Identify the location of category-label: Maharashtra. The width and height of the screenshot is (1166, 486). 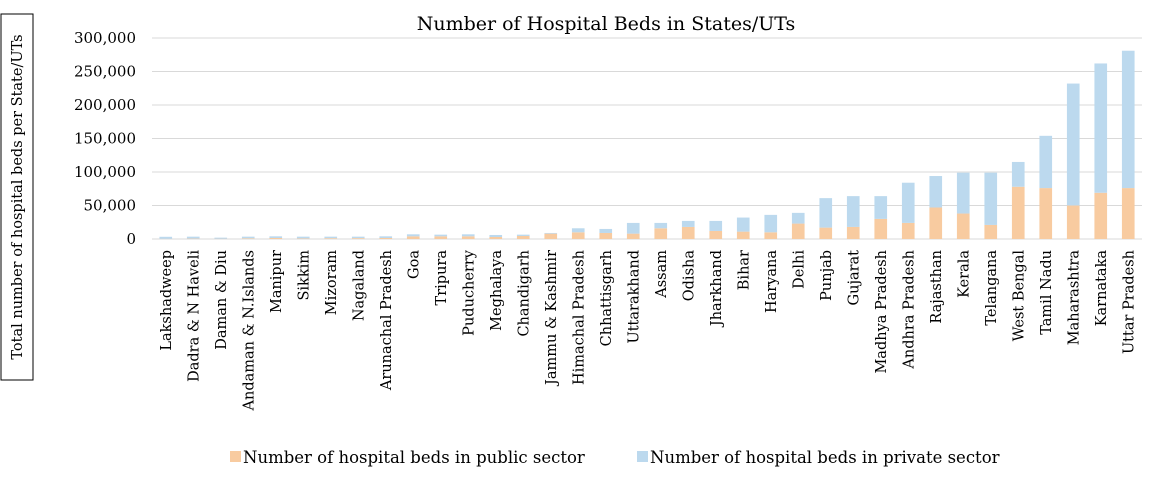
(1074, 298).